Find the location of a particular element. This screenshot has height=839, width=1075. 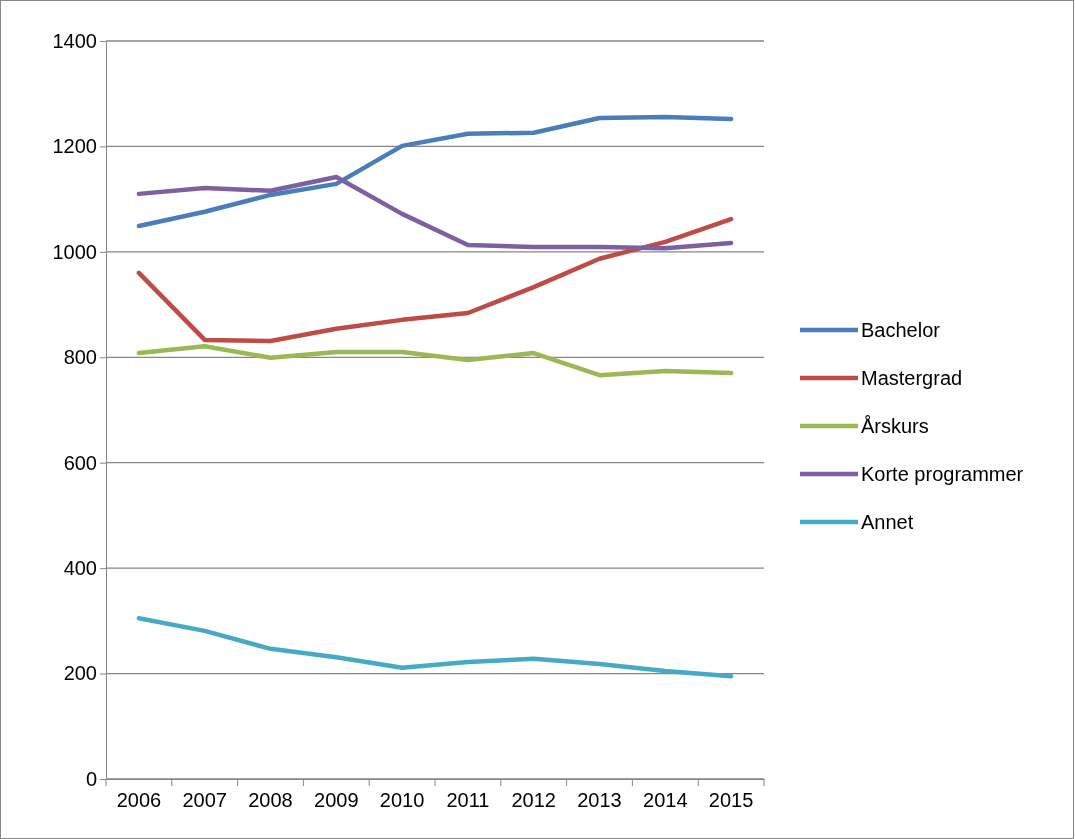

y-tick-label: 1200 is located at coordinates (74, 146).